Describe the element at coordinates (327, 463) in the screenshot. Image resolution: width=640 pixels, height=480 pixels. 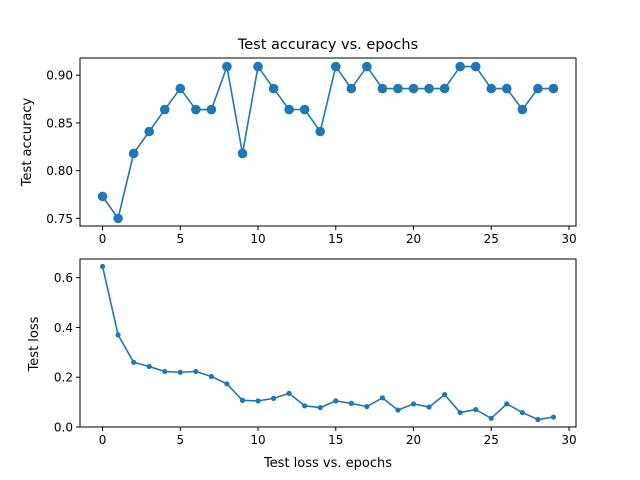
I see `loss-x-axis-label: Test loss vs. epochs` at that location.